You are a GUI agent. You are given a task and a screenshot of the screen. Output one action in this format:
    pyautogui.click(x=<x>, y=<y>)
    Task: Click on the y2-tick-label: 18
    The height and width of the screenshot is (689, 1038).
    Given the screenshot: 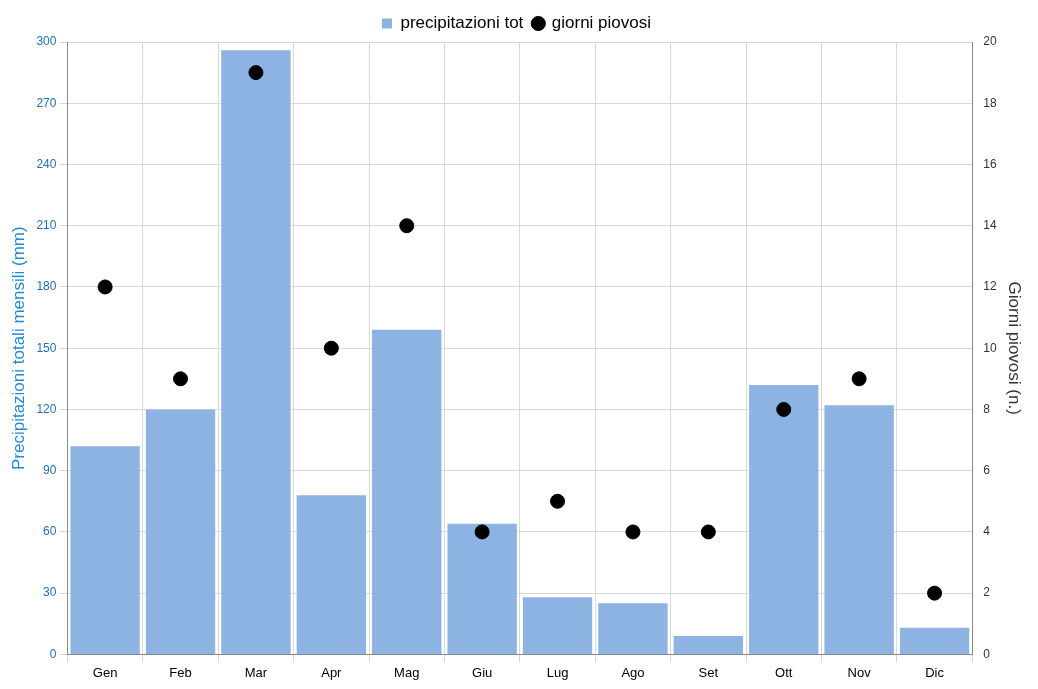 What is the action you would take?
    pyautogui.click(x=990, y=102)
    